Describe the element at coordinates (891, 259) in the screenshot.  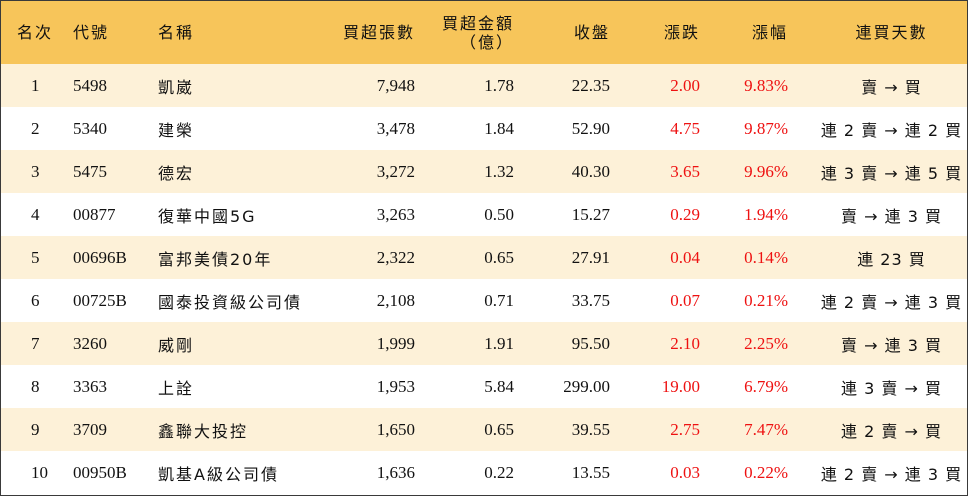
I see `streak-cell: 連 23 買` at that location.